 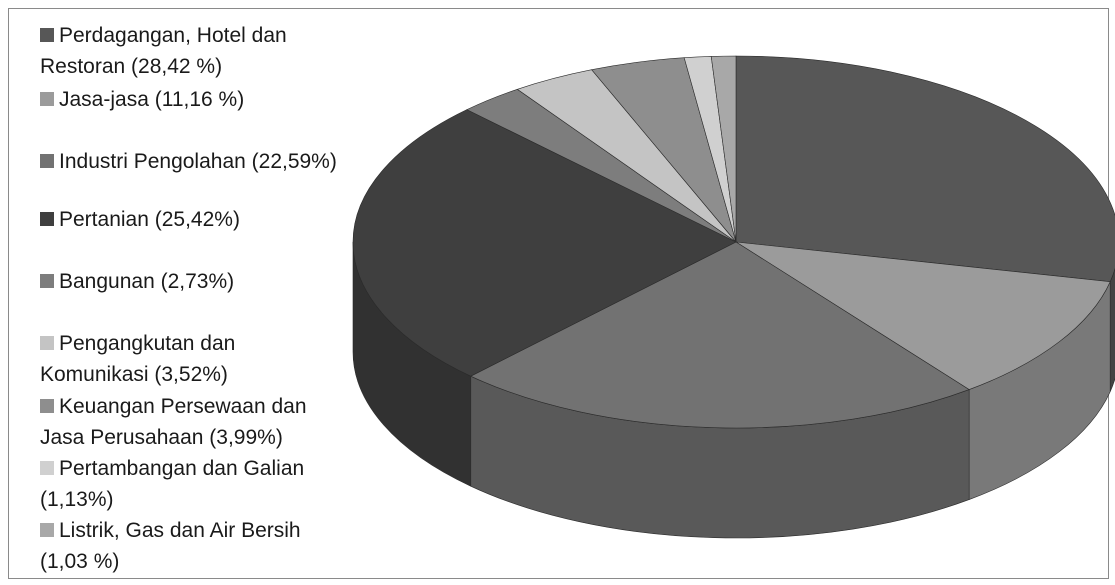 I want to click on legend-item: Pengangkutan dan Komunikasi (3,52%), so click(x=220, y=359).